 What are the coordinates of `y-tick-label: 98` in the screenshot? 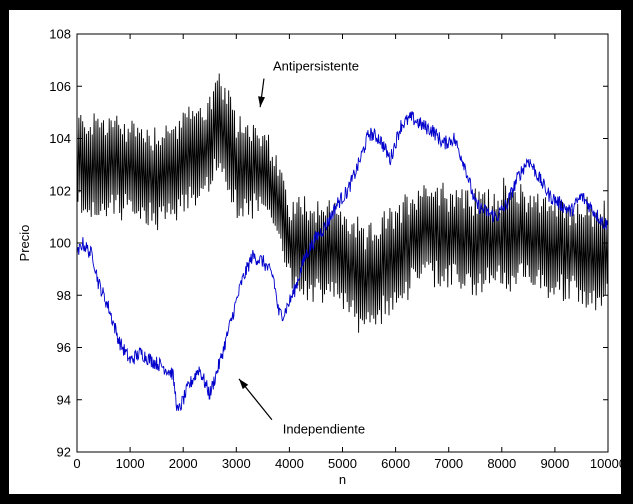 It's located at (64, 295).